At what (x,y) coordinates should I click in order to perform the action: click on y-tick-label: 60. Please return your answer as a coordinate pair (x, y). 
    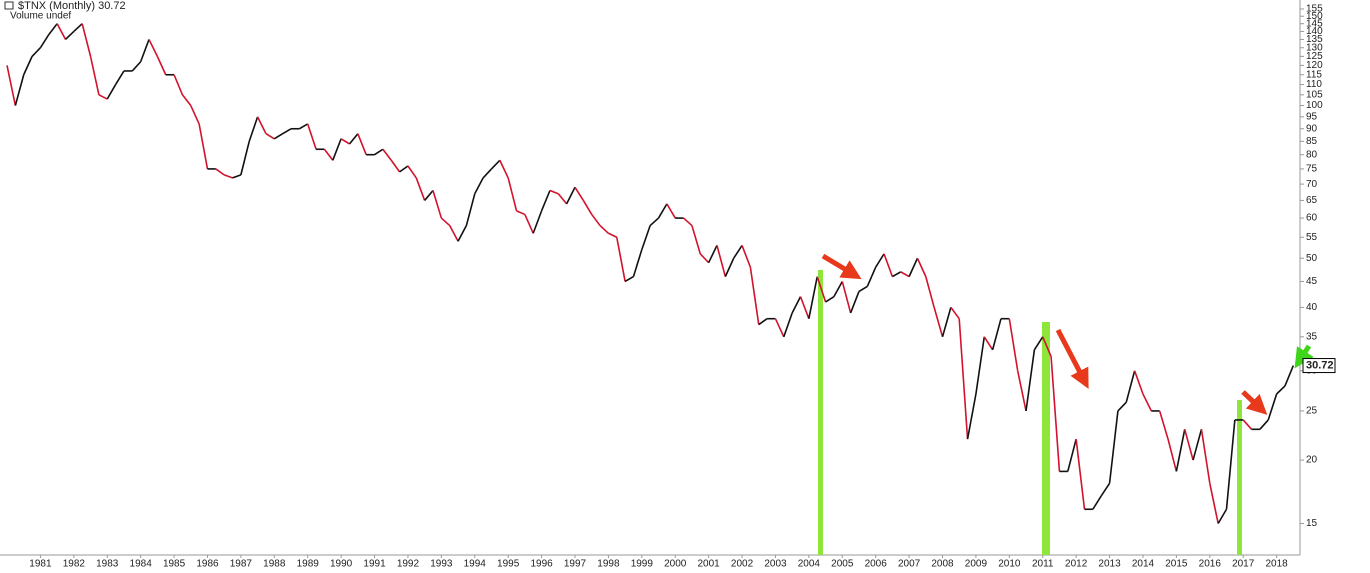
    Looking at the image, I should click on (1312, 218).